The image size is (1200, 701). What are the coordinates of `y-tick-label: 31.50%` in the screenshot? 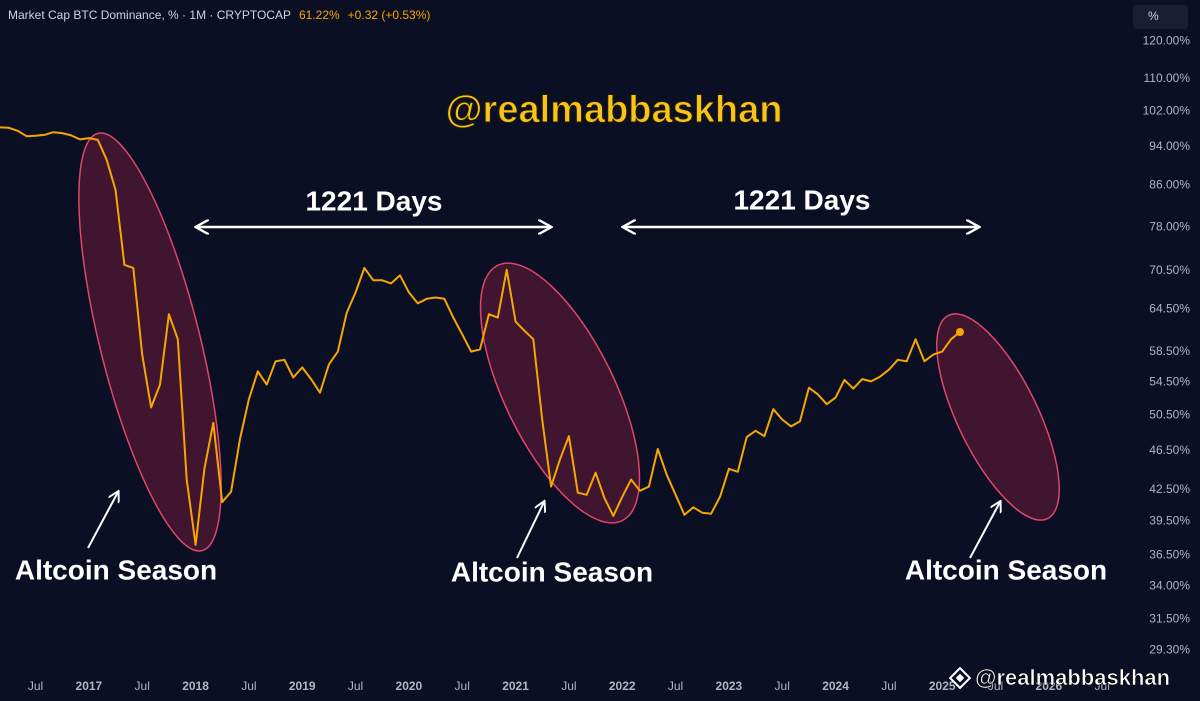 It's located at (1169, 618).